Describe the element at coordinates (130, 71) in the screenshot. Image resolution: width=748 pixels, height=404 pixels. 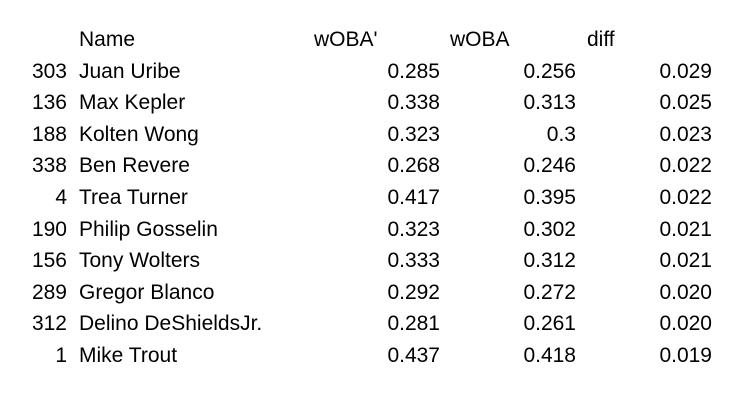
I see `player-name: Juan Uribe` at that location.